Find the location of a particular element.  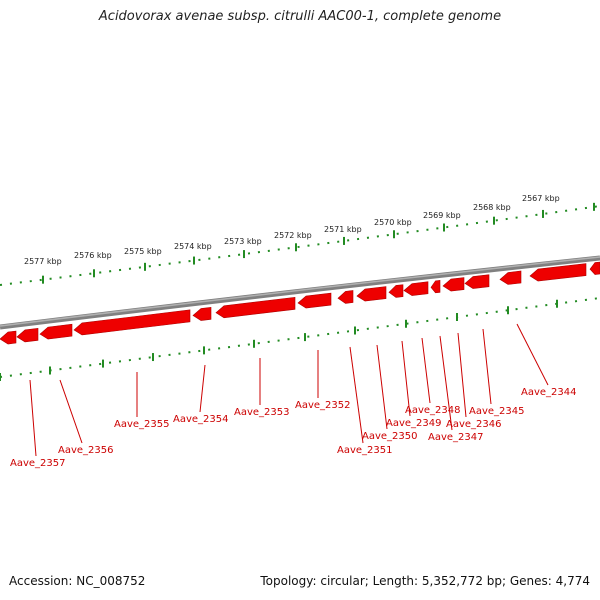

scale-label: 2576 kbp is located at coordinates (93, 255).